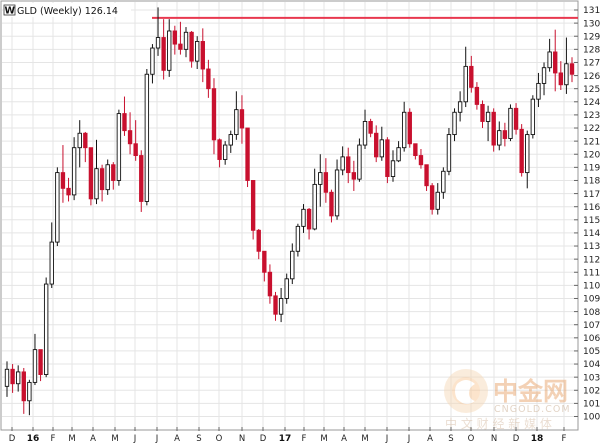 This screenshot has width=600, height=445. I want to click on x-month-label: D, so click(12, 439).